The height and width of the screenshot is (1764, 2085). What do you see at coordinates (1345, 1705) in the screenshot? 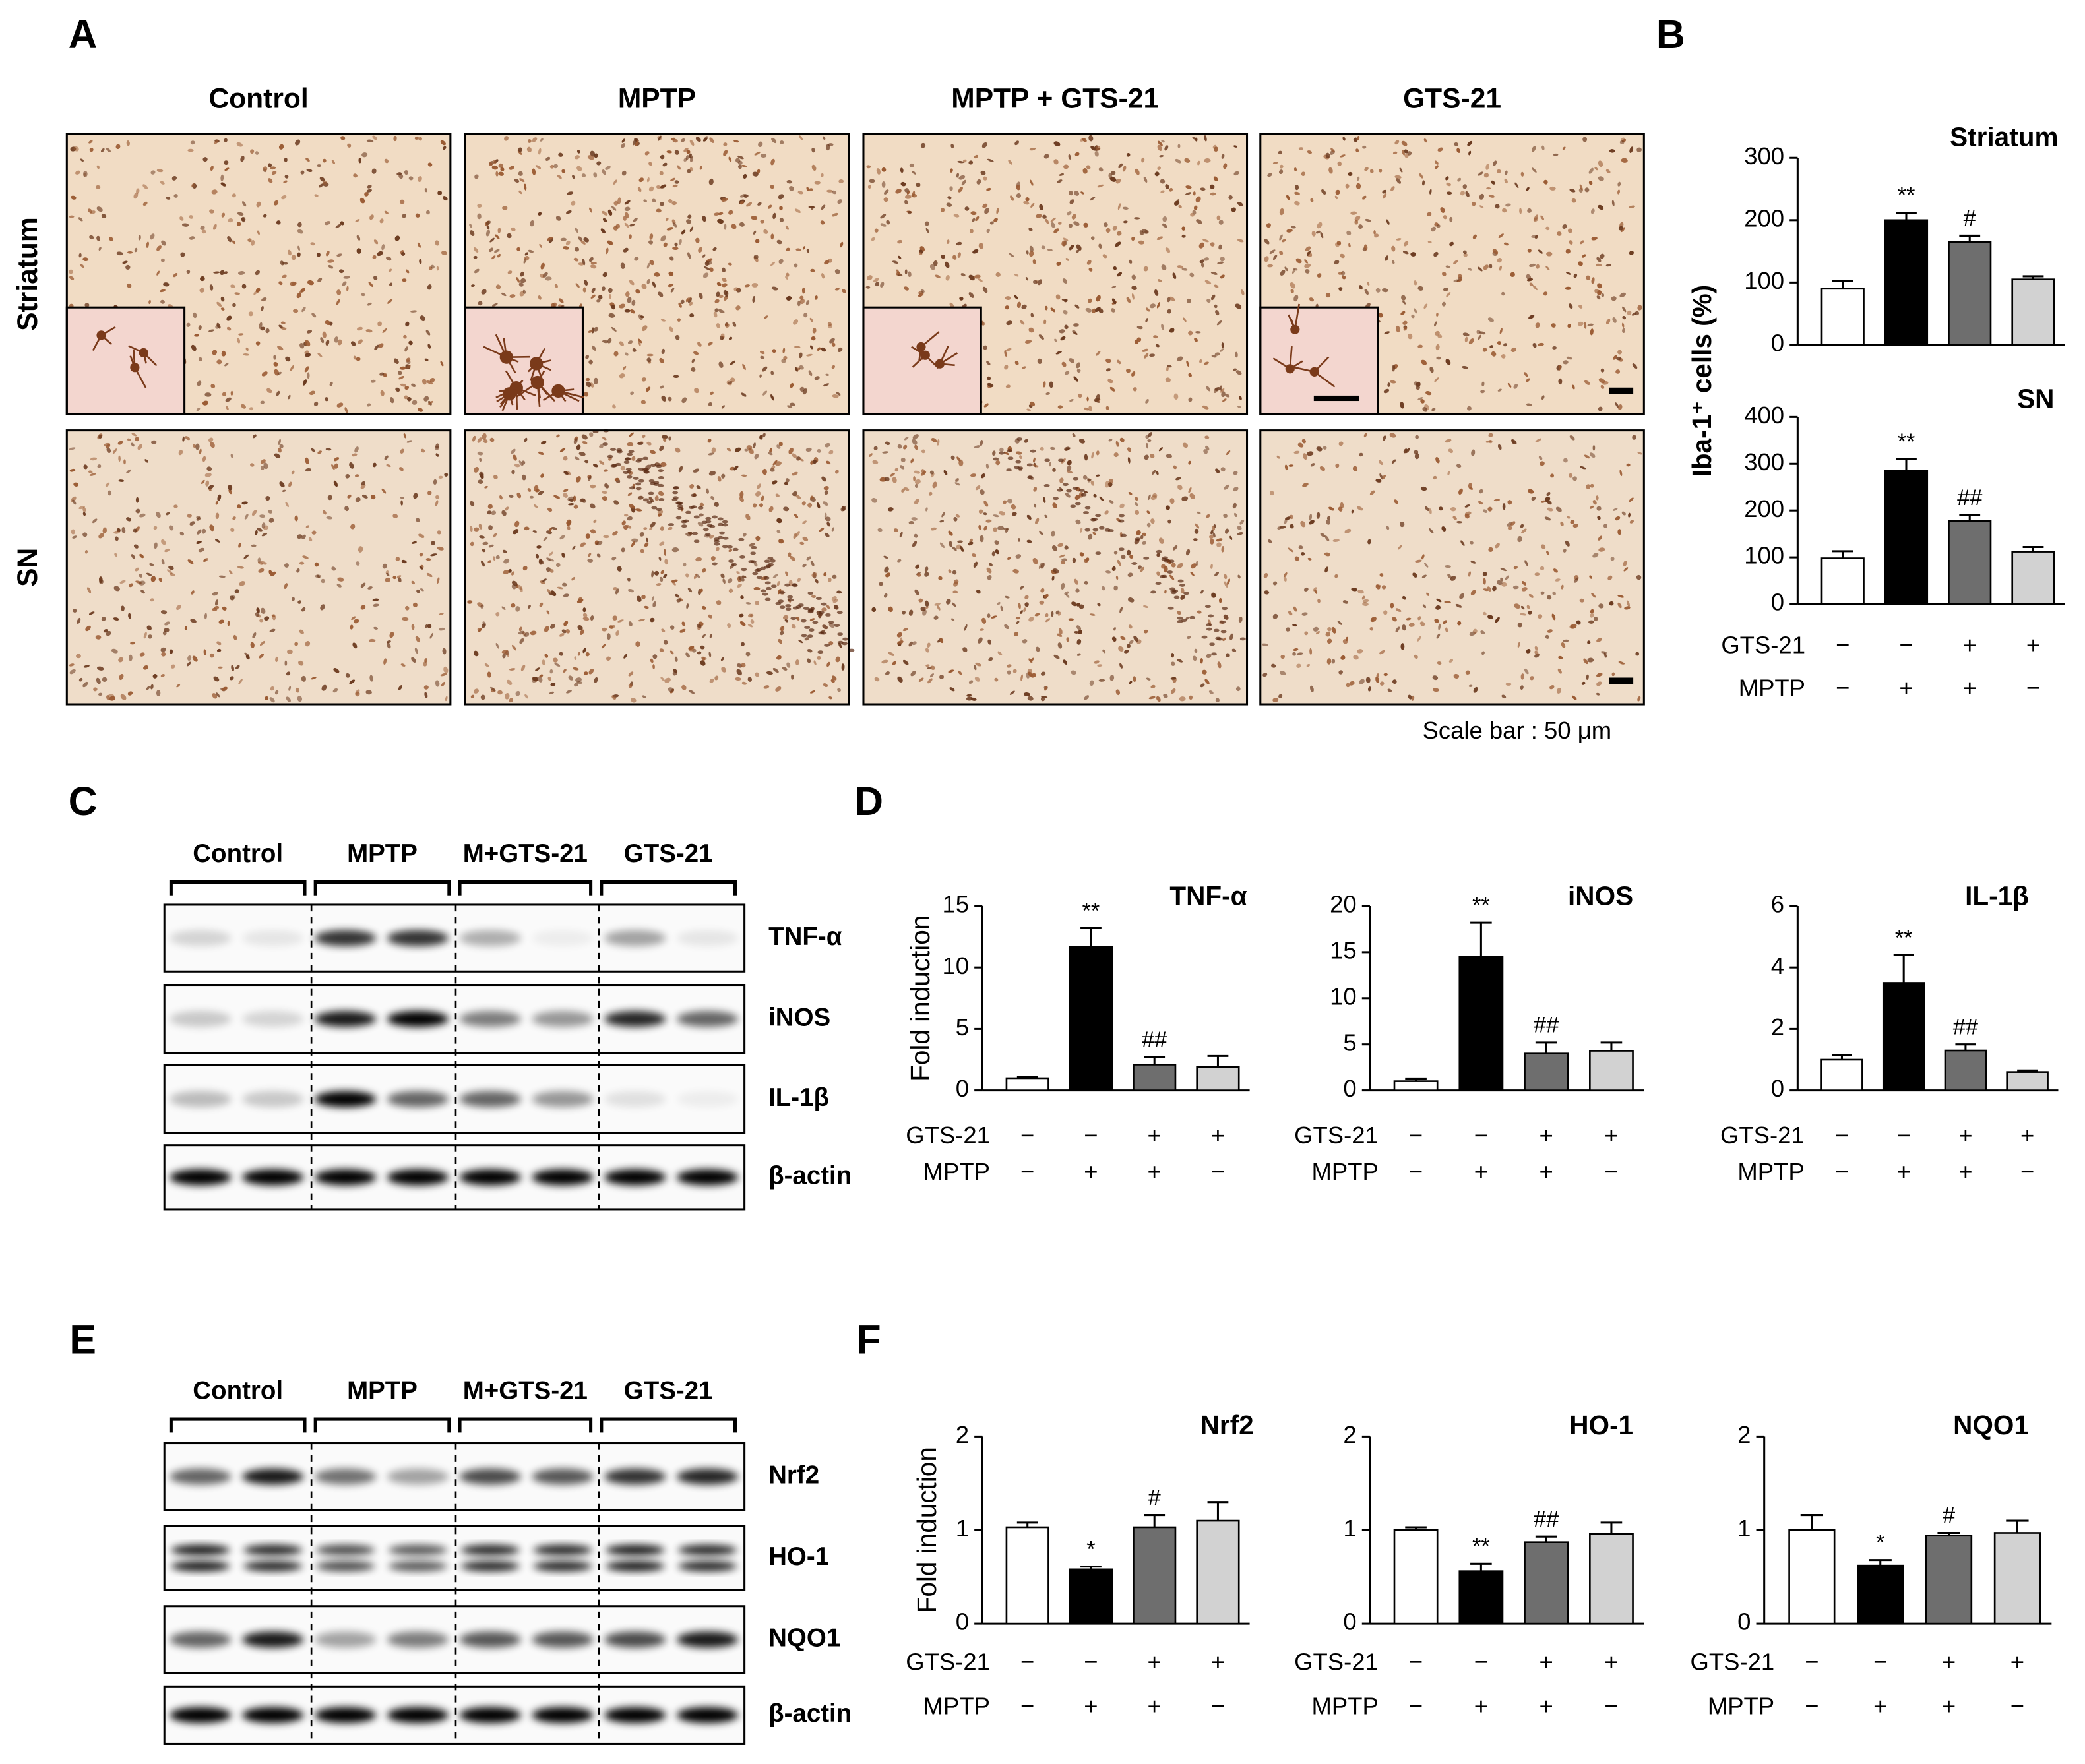
I see `condition-label: MPTP` at bounding box center [1345, 1705].